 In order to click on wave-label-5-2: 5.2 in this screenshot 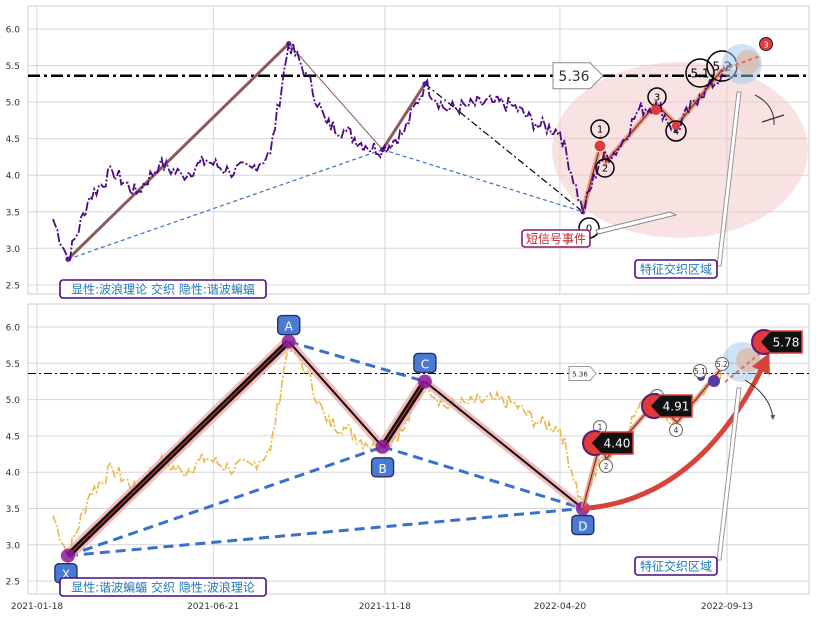, I will do `click(722, 364)`.